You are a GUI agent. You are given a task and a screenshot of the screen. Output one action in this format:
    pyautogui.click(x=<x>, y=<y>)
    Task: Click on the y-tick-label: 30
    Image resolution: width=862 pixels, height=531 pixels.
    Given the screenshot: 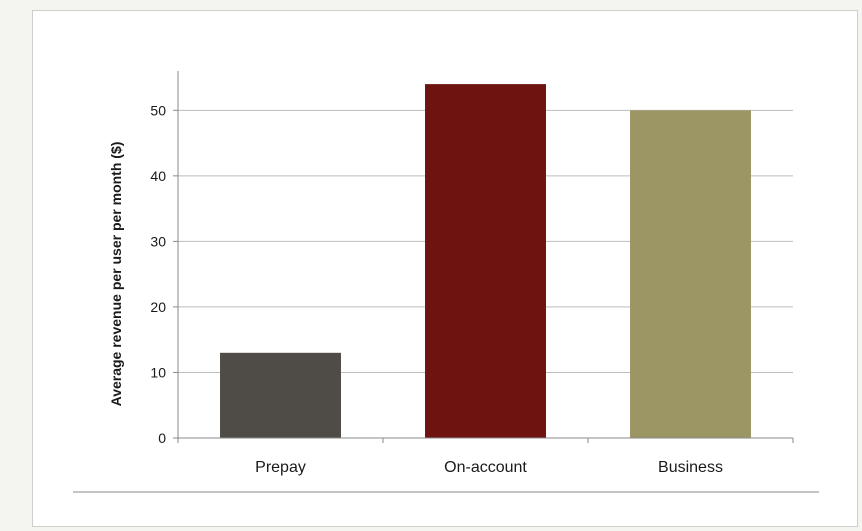 What is the action you would take?
    pyautogui.click(x=158, y=241)
    